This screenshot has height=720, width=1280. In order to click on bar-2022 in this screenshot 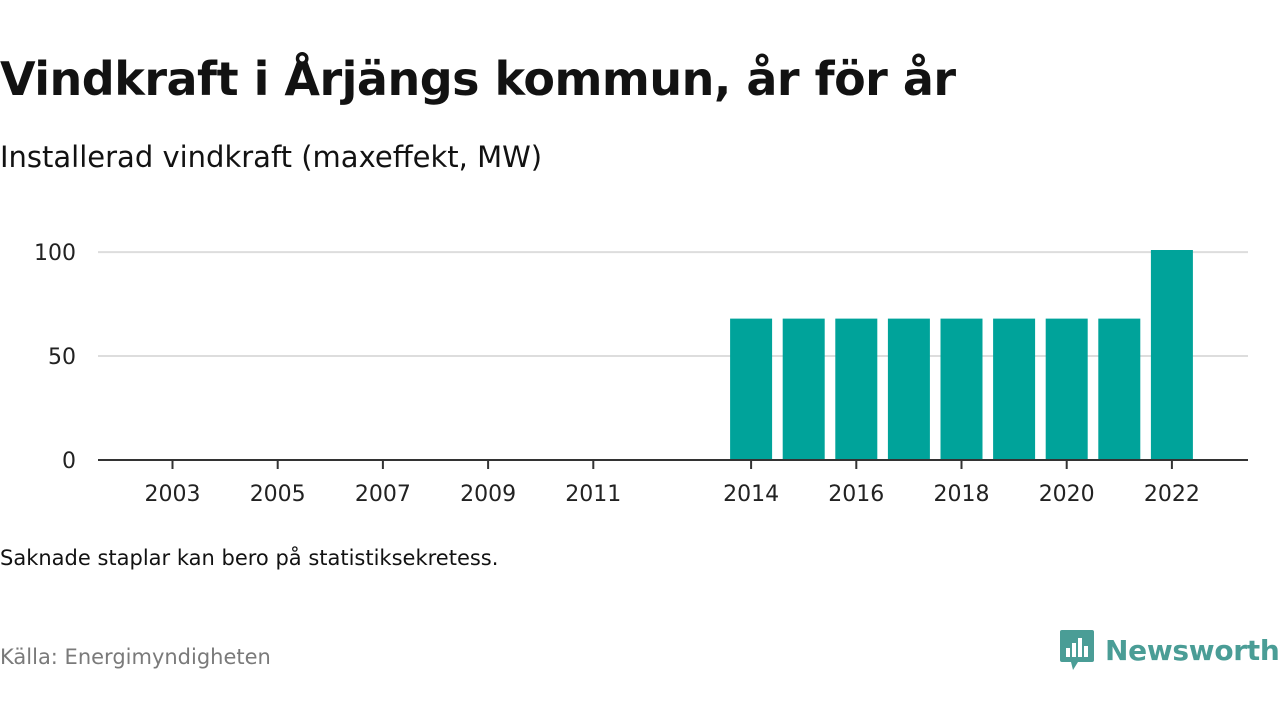, I will do `click(1171, 355)`.